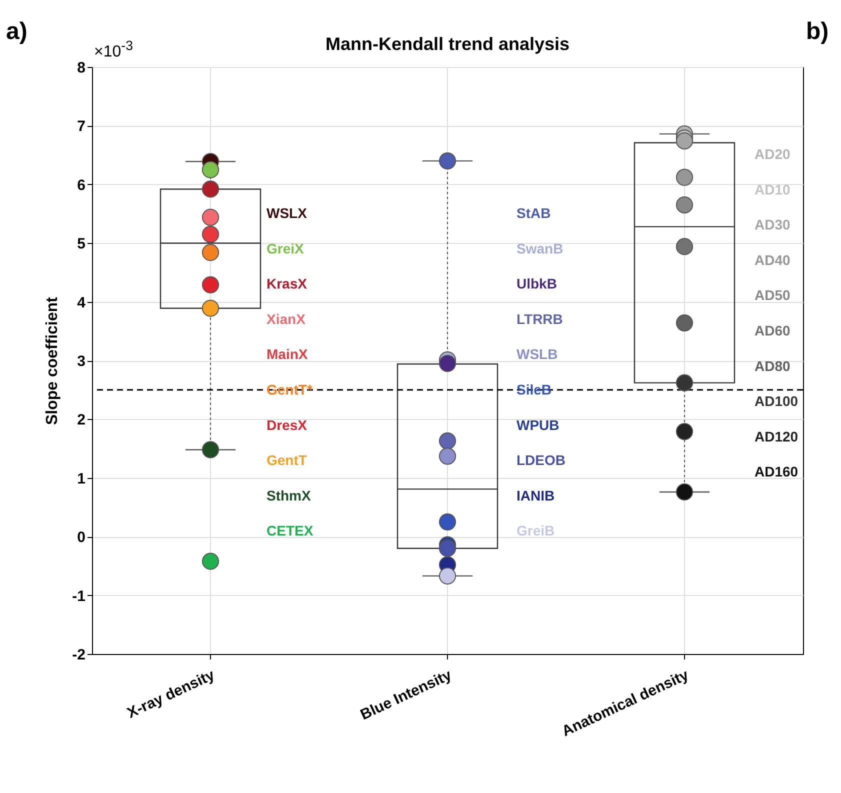 The height and width of the screenshot is (793, 841). I want to click on text: MainX, so click(287, 354).